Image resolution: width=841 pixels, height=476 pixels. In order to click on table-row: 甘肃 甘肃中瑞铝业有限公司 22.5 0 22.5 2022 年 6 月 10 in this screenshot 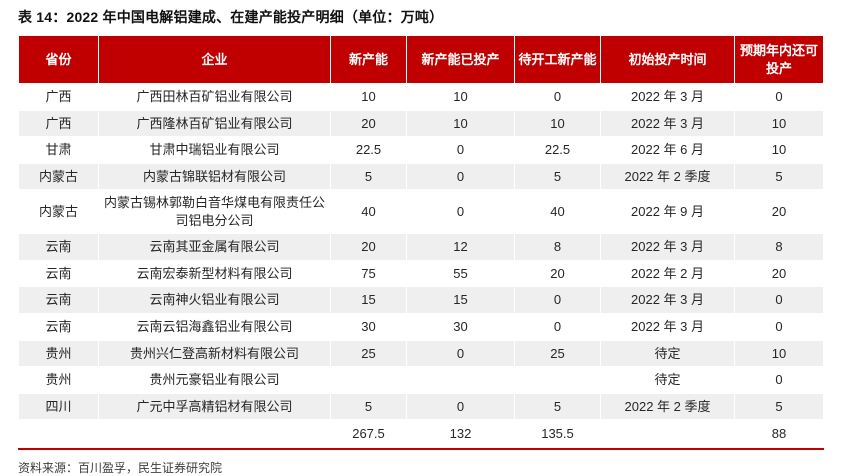, I will do `click(421, 150)`.